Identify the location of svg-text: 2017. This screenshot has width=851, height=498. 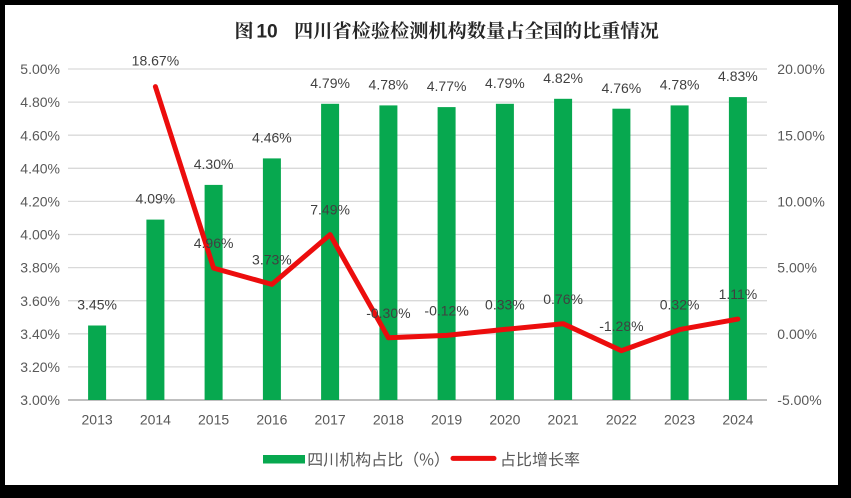
(330, 420).